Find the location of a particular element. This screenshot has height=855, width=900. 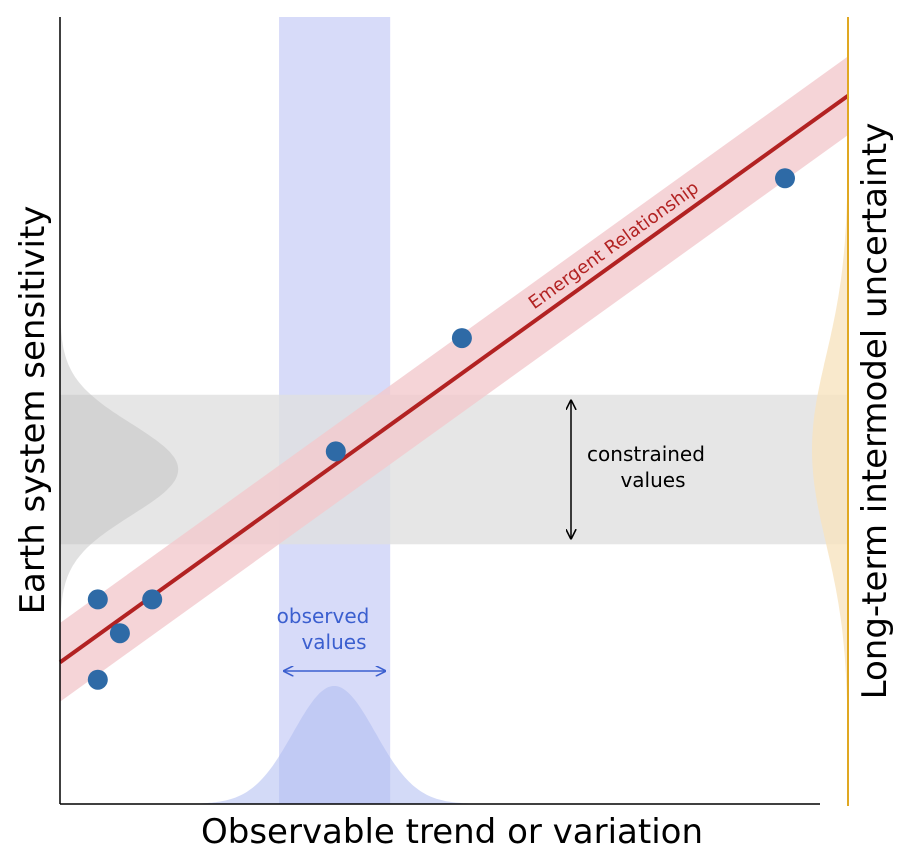

x-axis-title: Observable trend or variation is located at coordinates (452, 832).